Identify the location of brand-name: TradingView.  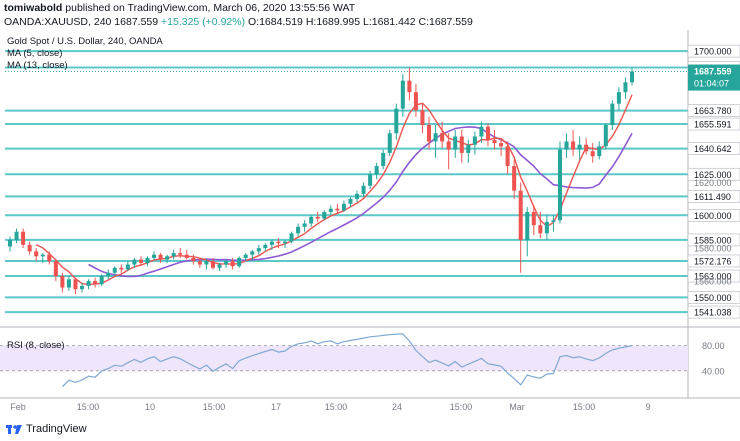
(56, 429).